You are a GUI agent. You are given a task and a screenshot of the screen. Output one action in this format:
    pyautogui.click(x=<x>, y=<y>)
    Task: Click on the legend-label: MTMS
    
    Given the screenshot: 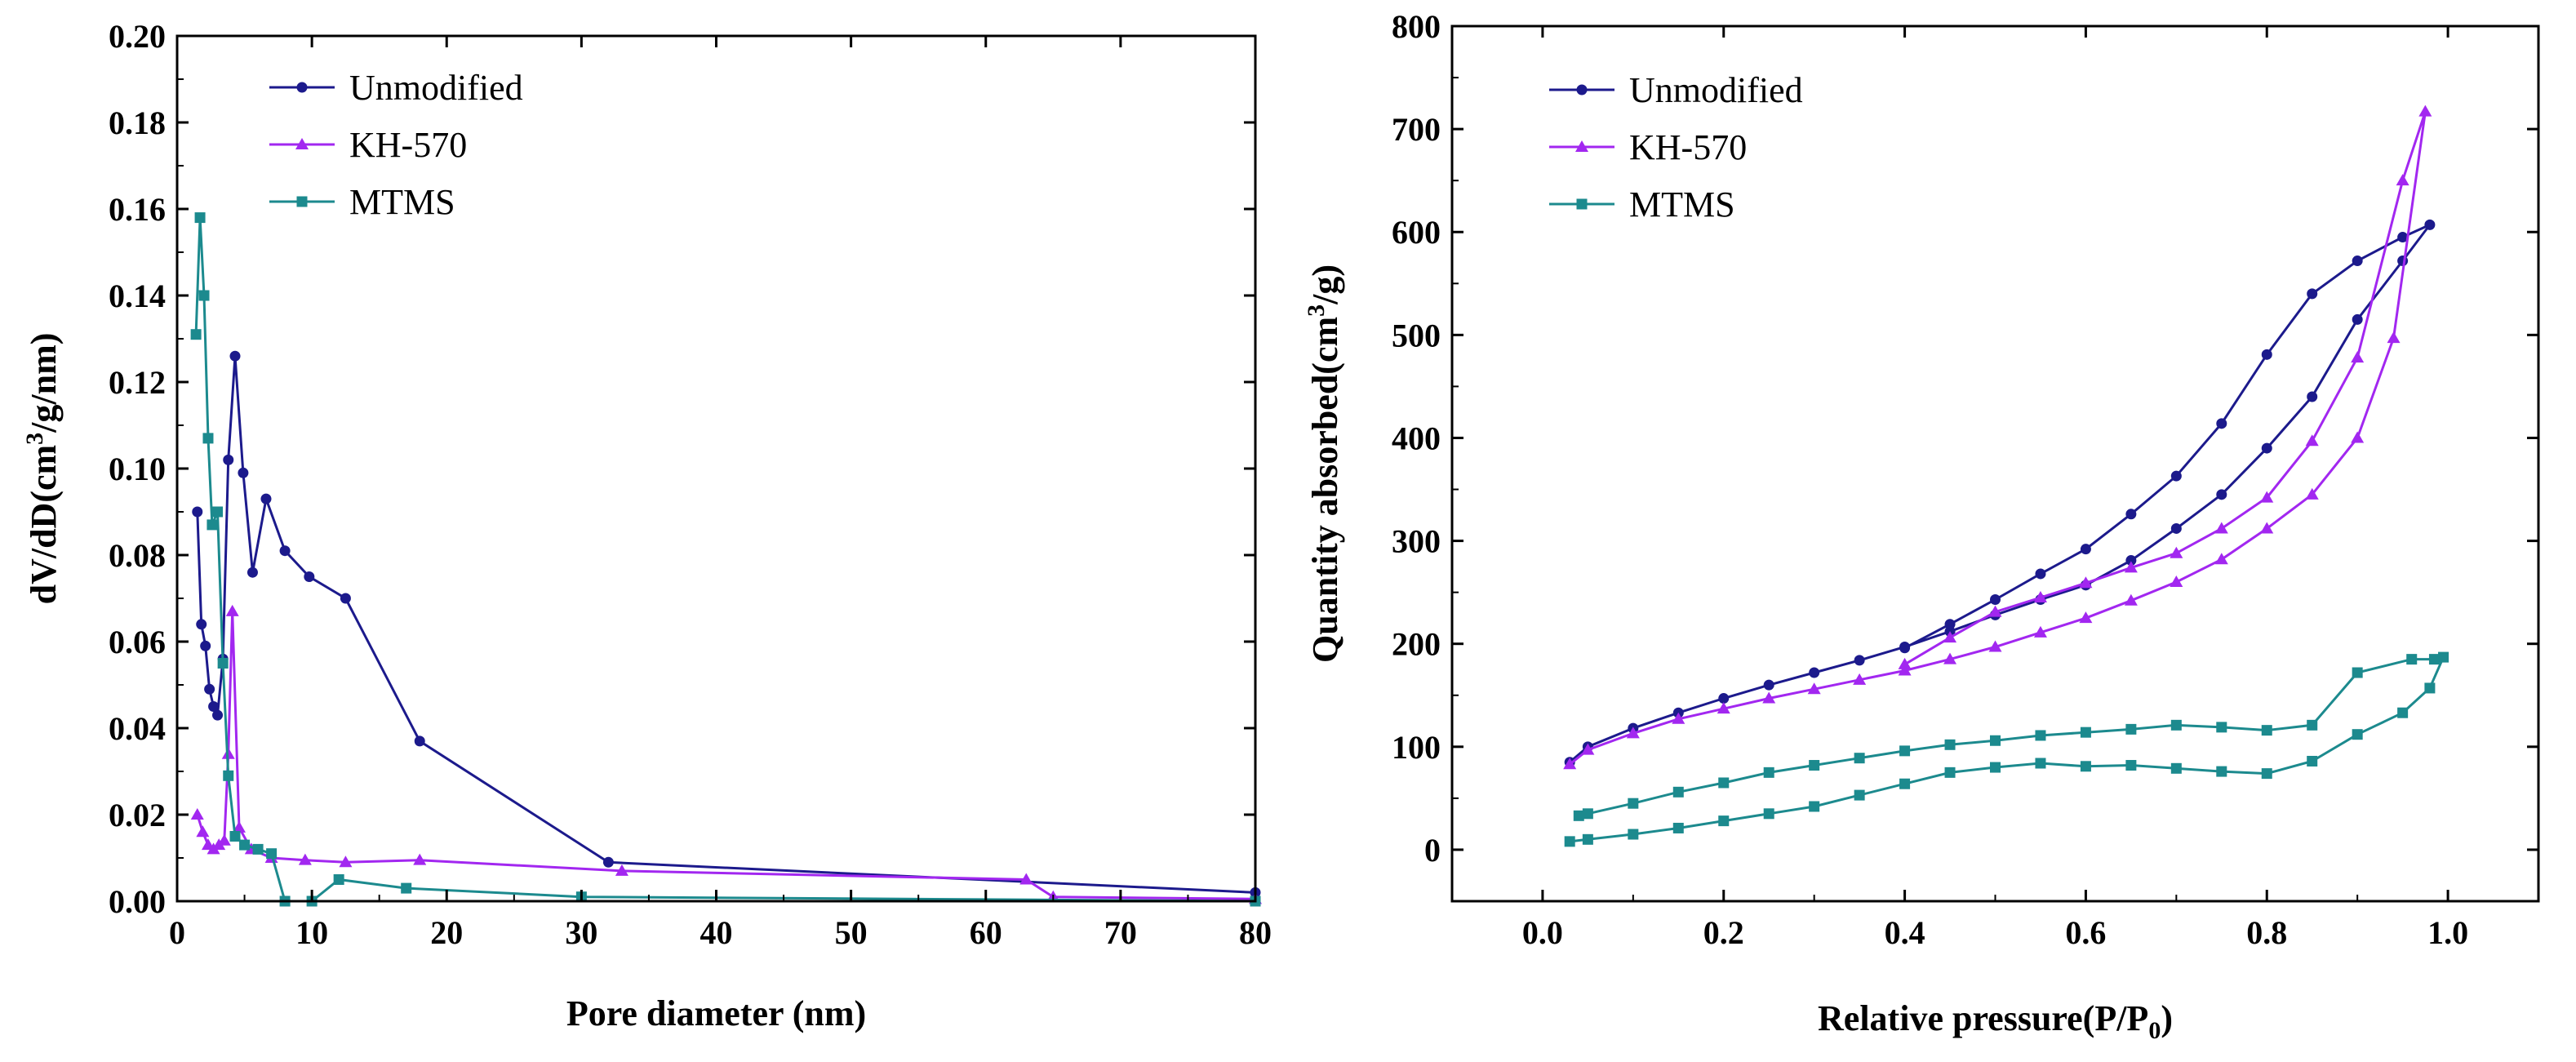 What is the action you would take?
    pyautogui.click(x=402, y=202)
    